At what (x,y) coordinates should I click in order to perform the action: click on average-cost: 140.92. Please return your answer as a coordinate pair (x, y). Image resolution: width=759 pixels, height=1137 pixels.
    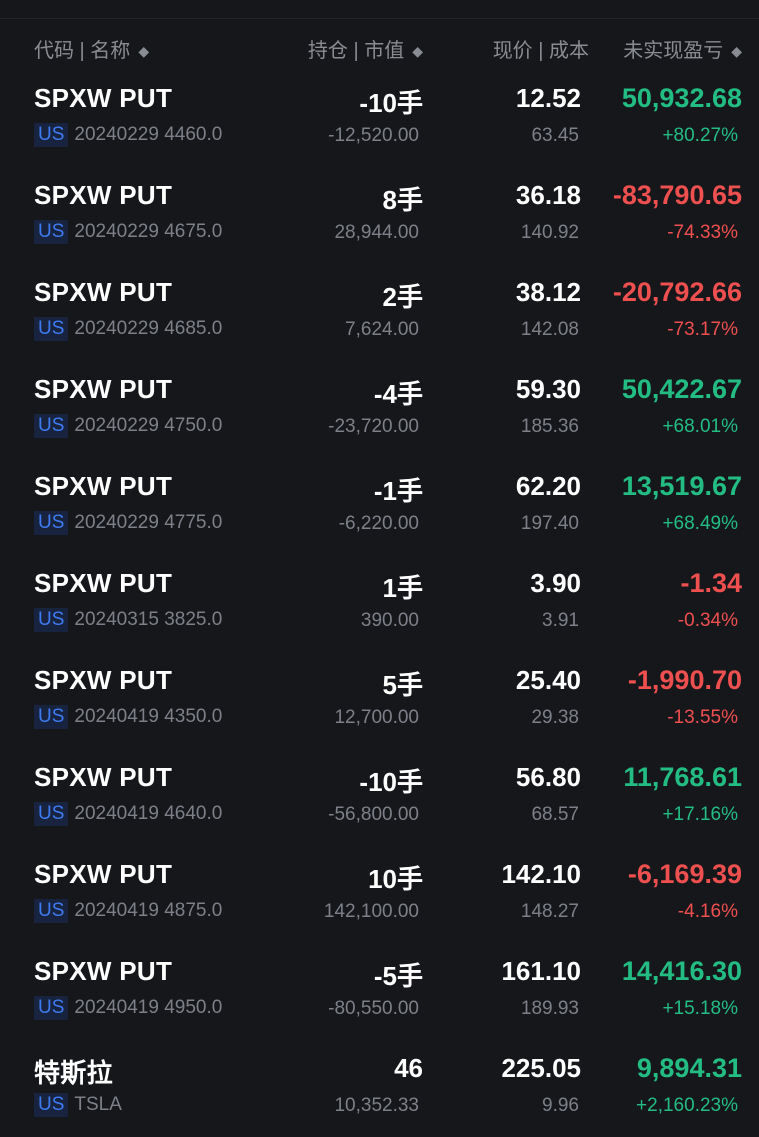
    Looking at the image, I should click on (549, 232).